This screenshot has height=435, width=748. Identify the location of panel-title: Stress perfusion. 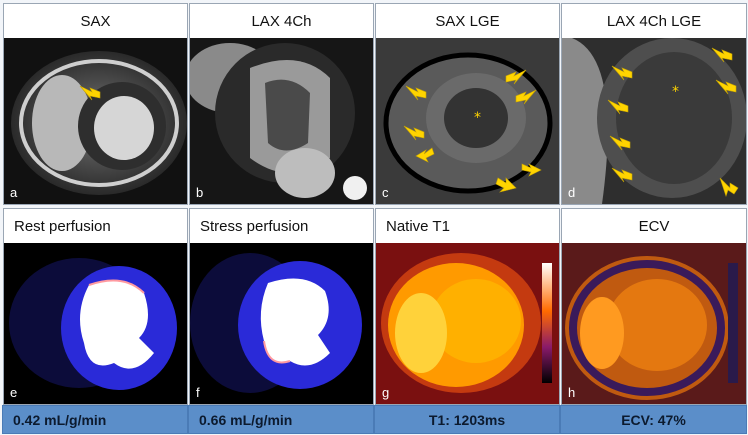
(281, 226).